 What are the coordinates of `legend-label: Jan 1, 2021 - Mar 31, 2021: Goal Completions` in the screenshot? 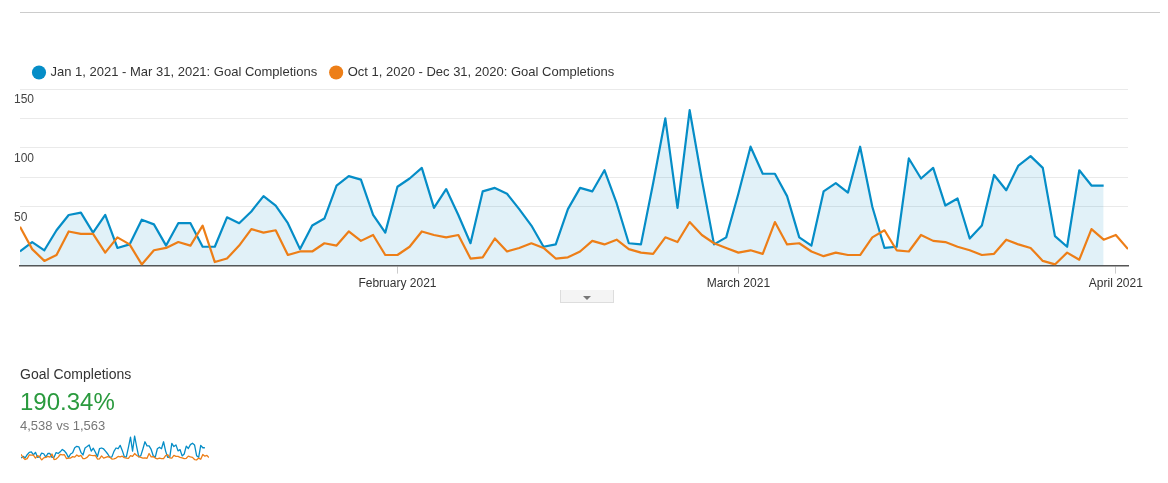 It's located at (184, 72).